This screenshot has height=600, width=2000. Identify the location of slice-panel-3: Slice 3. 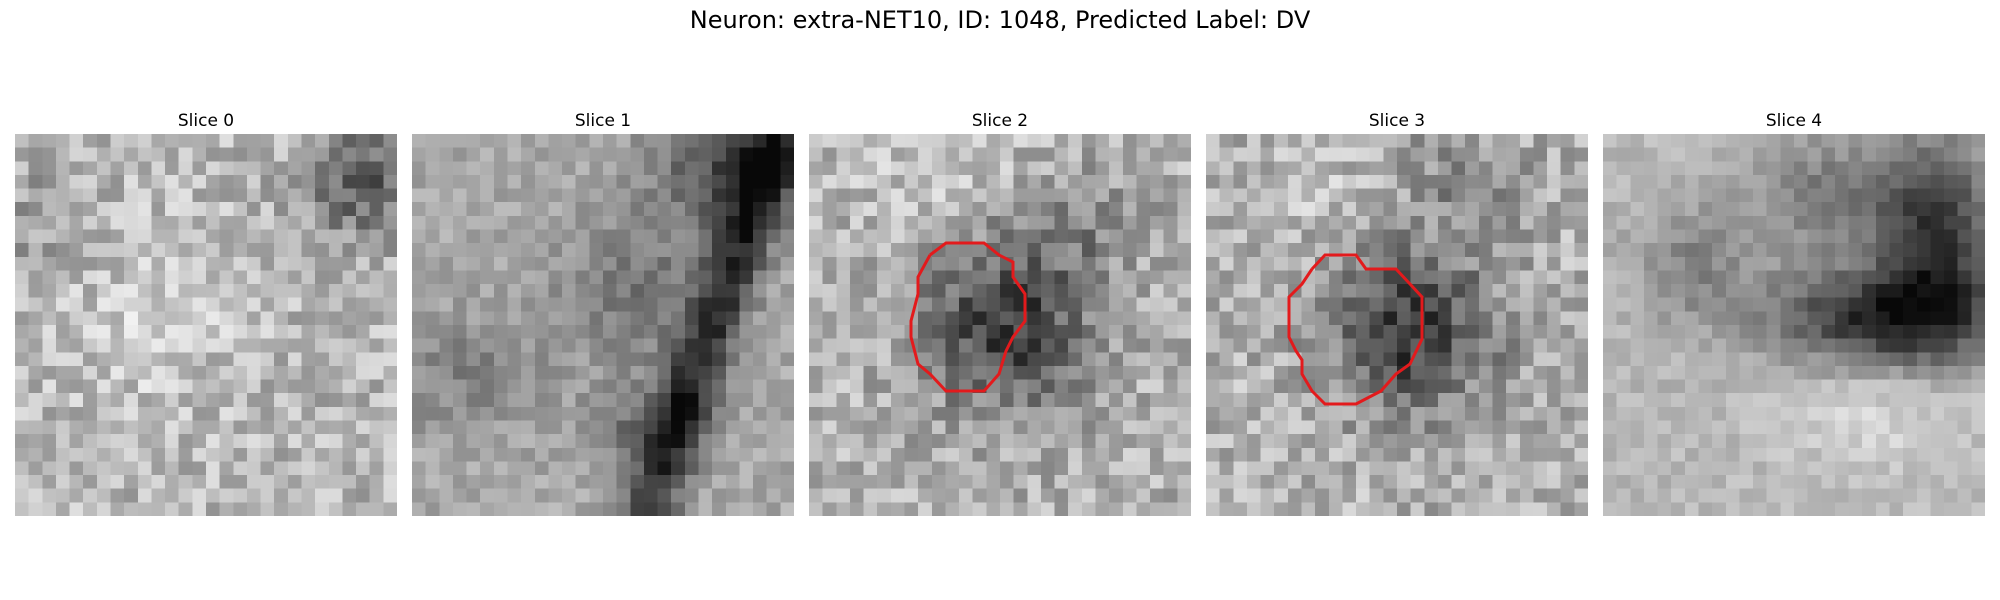
(1397, 312).